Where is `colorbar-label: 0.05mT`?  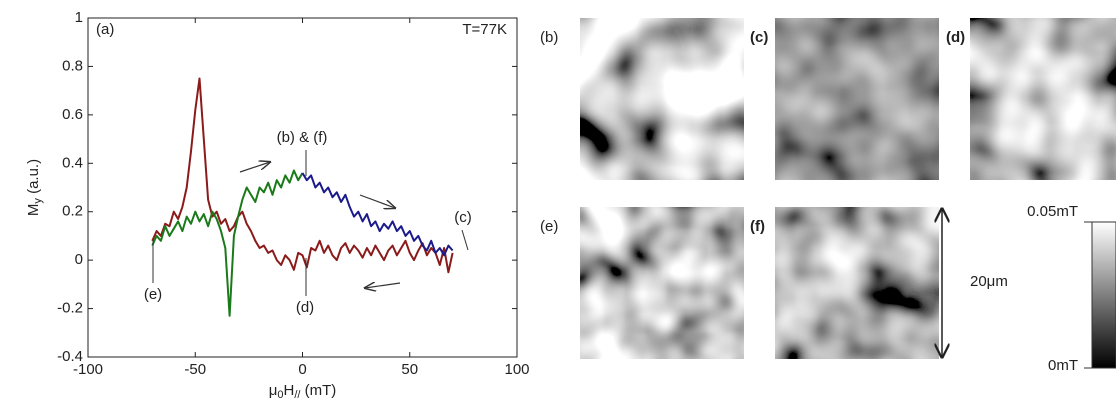
colorbar-label: 0.05mT is located at coordinates (1052, 211).